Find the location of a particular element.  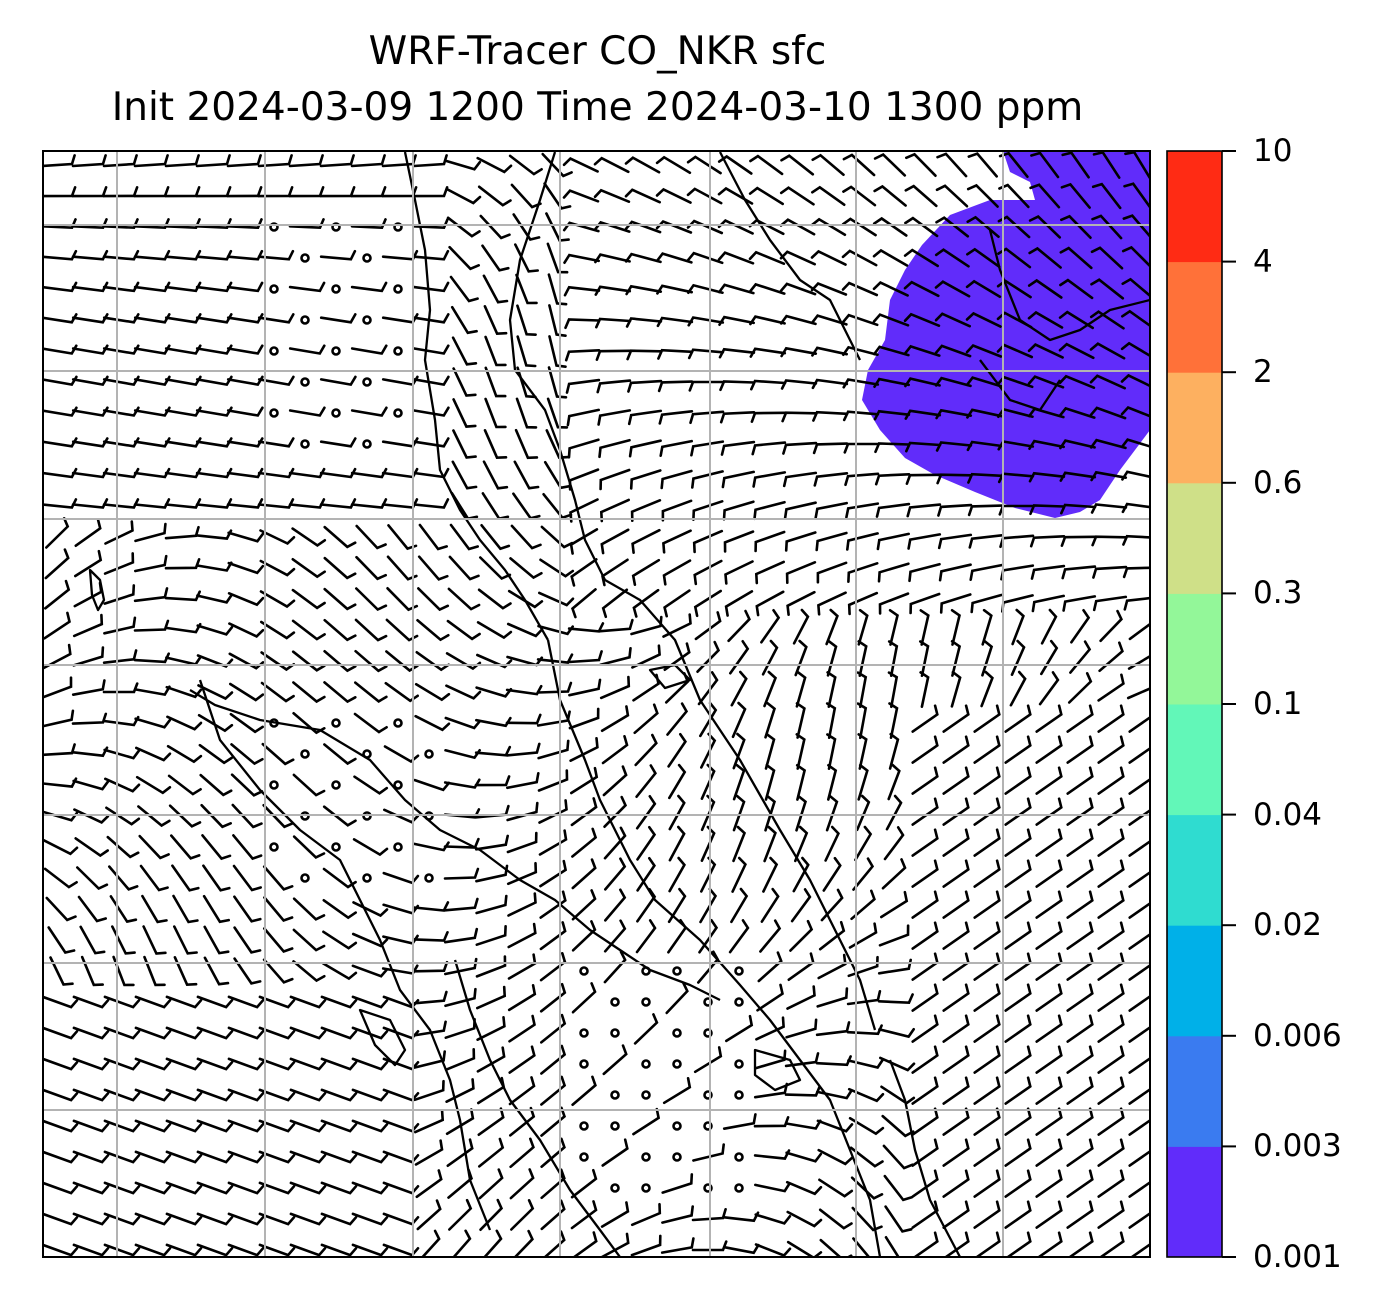

map-title-line-1: WRF-Tracer CO_NKR sfc is located at coordinates (597, 51).